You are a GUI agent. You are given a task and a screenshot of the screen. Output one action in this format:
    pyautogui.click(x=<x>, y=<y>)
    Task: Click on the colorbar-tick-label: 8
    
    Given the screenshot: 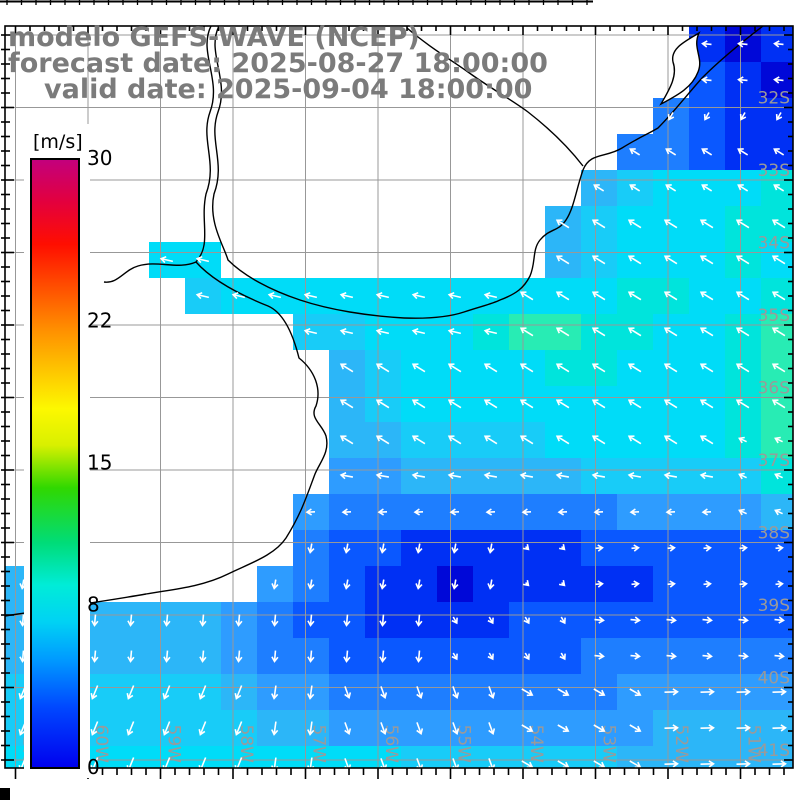 What is the action you would take?
    pyautogui.click(x=93, y=605)
    